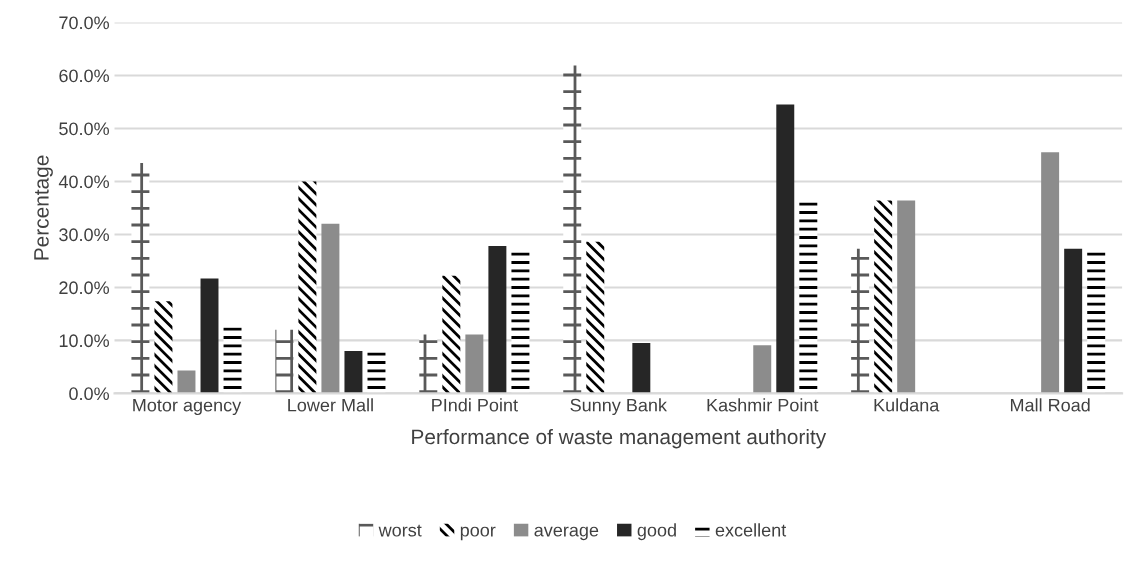 Image resolution: width=1145 pixels, height=562 pixels. Describe the element at coordinates (84, 235) in the screenshot. I see `y-tick-label: 30.0%` at that location.